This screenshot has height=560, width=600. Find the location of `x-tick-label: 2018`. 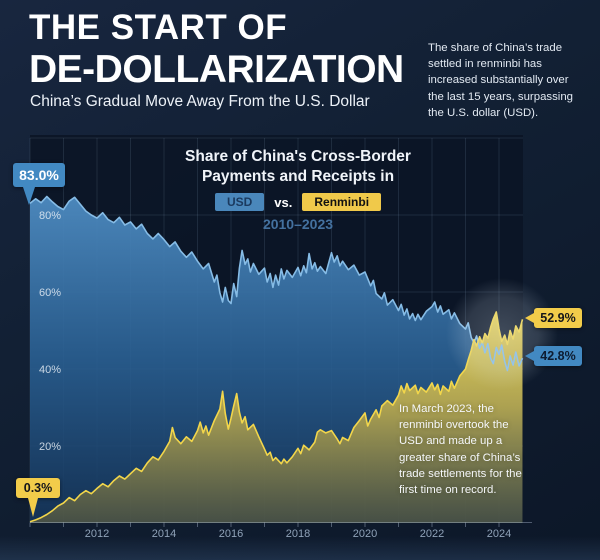

x-tick-label: 2018 is located at coordinates (298, 534).